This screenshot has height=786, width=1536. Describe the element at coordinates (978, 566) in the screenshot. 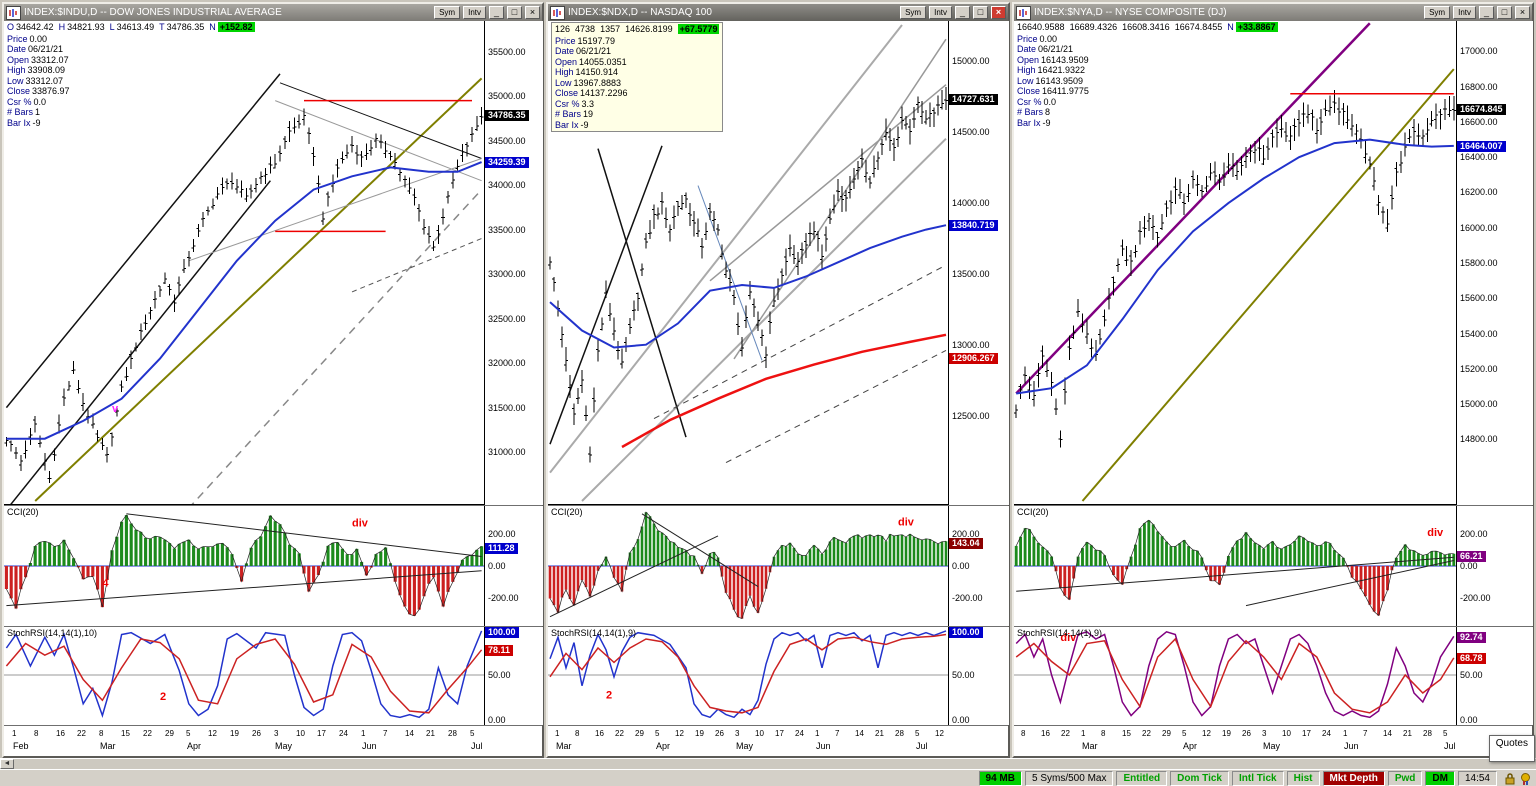

I see `cci-axis: 200.00 0.00 -200.00 143.04` at that location.